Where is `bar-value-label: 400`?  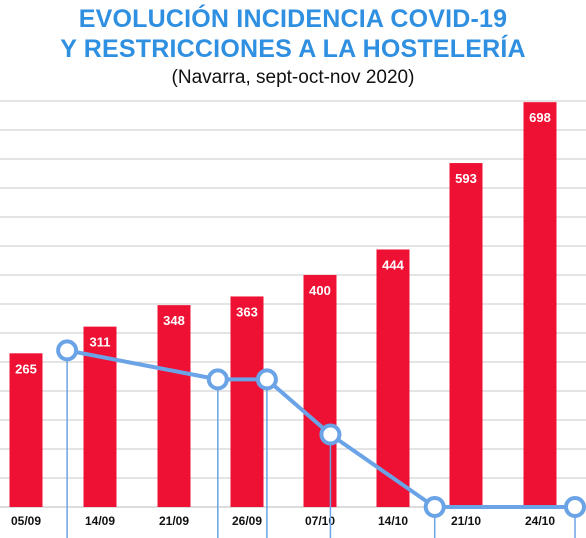
bar-value-label: 400 is located at coordinates (320, 290).